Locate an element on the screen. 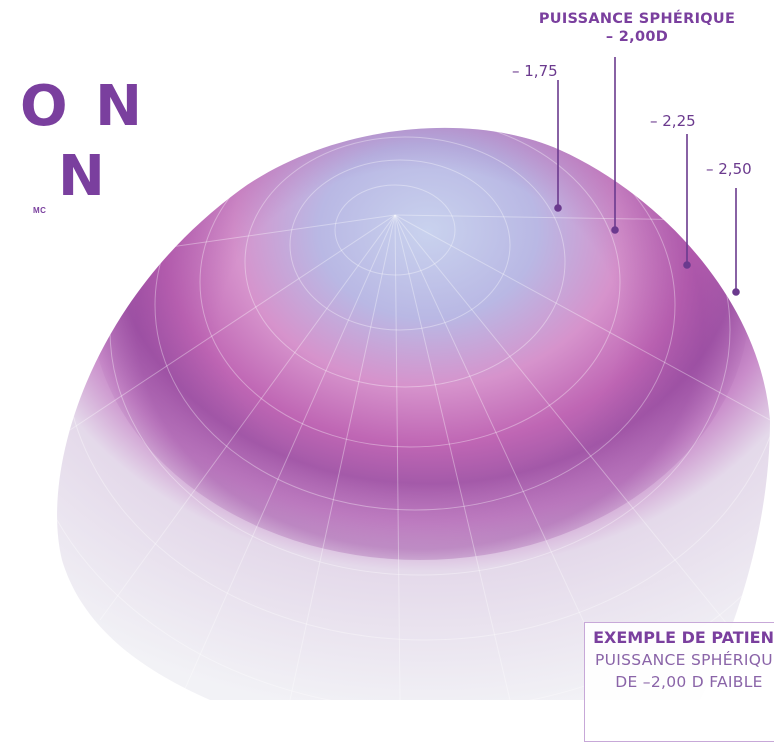 This screenshot has width=774, height=742. power-label-minus-2-25: – 2,25 is located at coordinates (673, 121).